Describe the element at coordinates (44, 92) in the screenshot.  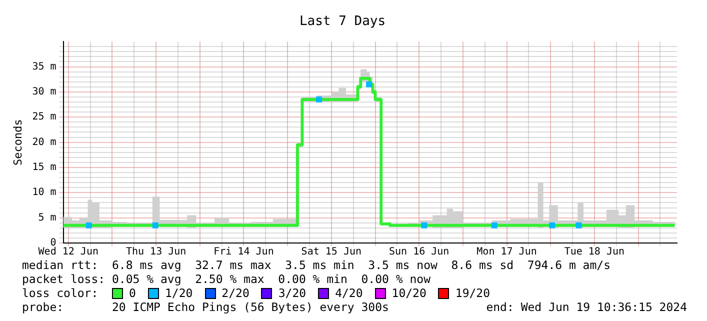
I see `y-tick-label: 30 m` at that location.